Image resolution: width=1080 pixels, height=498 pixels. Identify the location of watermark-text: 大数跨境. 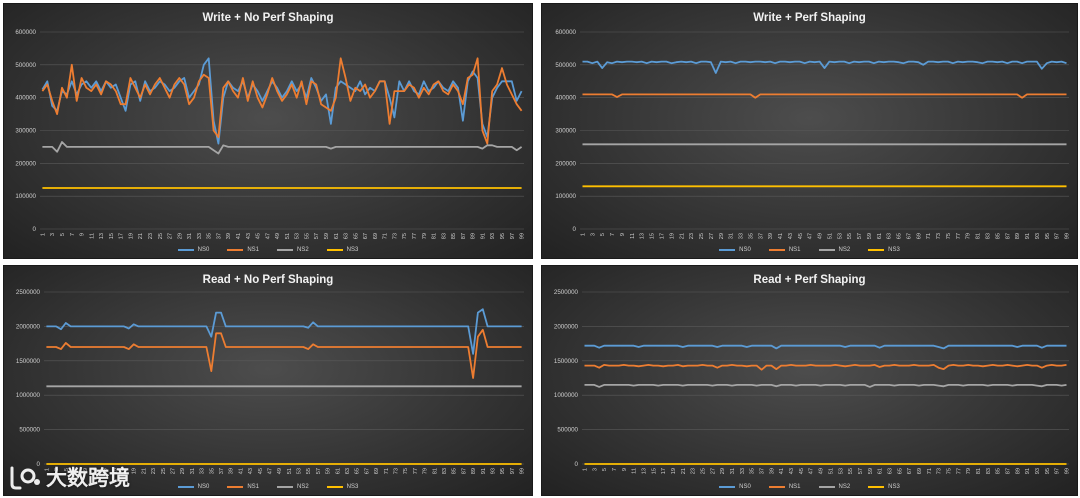
(88, 478).